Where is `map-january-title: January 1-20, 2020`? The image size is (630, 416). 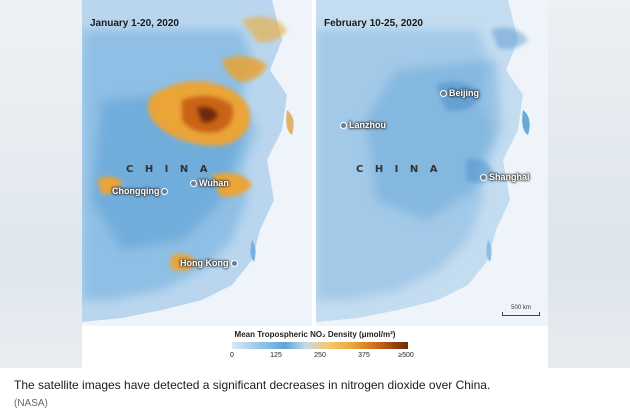 map-january-title: January 1-20, 2020 is located at coordinates (134, 23).